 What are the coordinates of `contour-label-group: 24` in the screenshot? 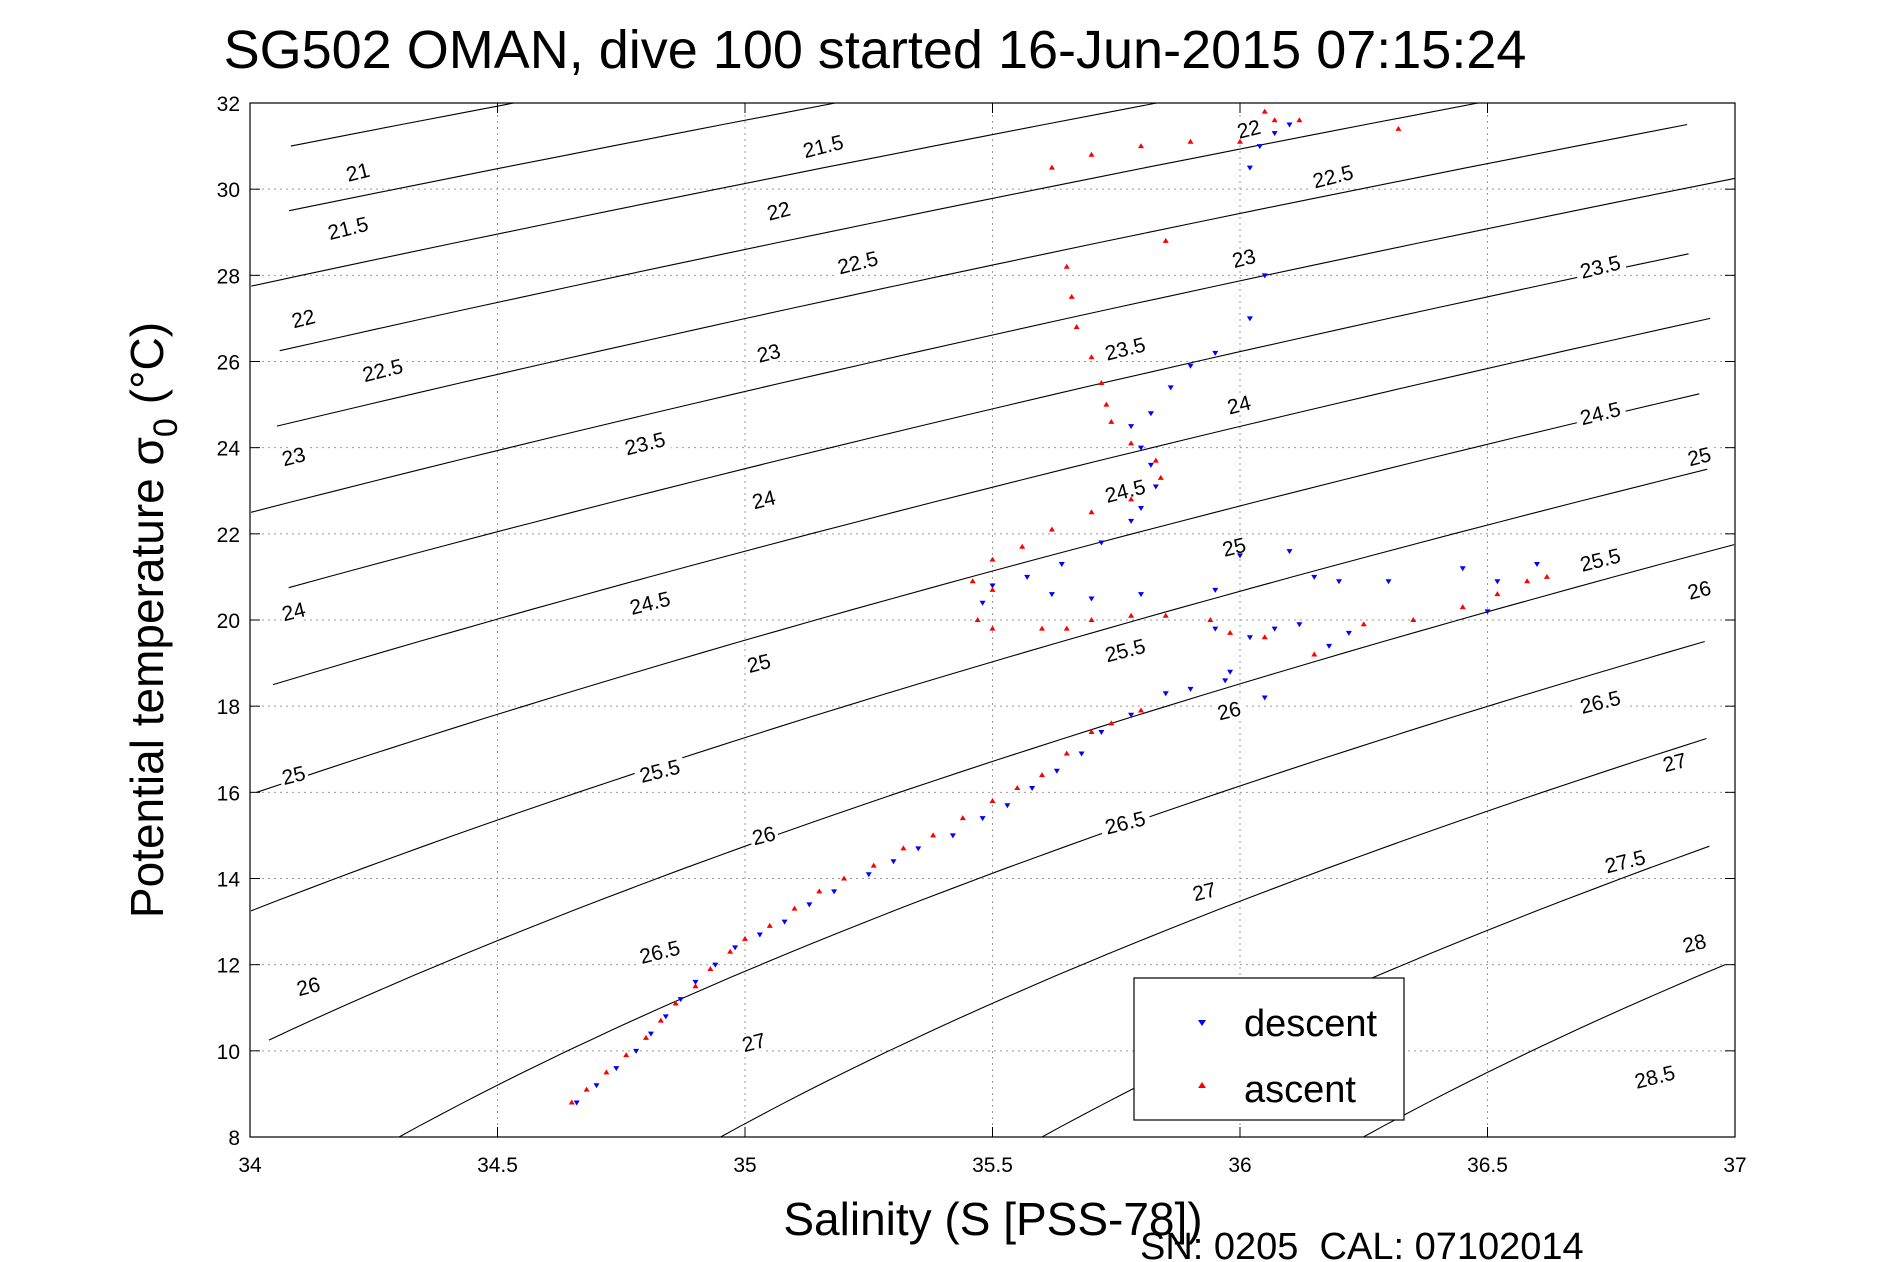 It's located at (1239, 405).